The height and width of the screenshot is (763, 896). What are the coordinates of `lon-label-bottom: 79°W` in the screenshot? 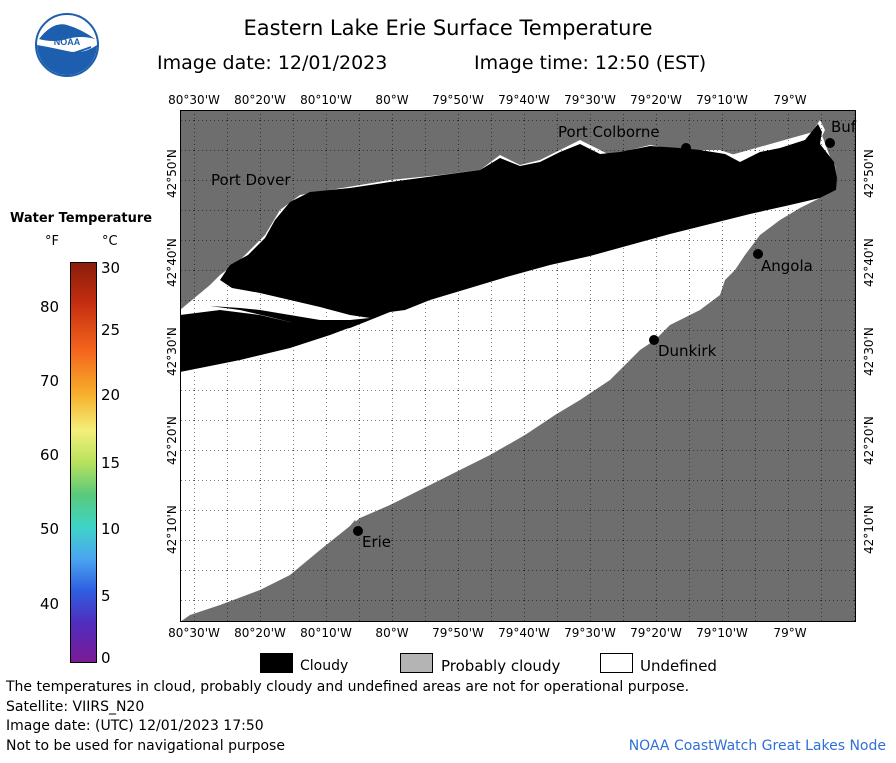 It's located at (790, 633).